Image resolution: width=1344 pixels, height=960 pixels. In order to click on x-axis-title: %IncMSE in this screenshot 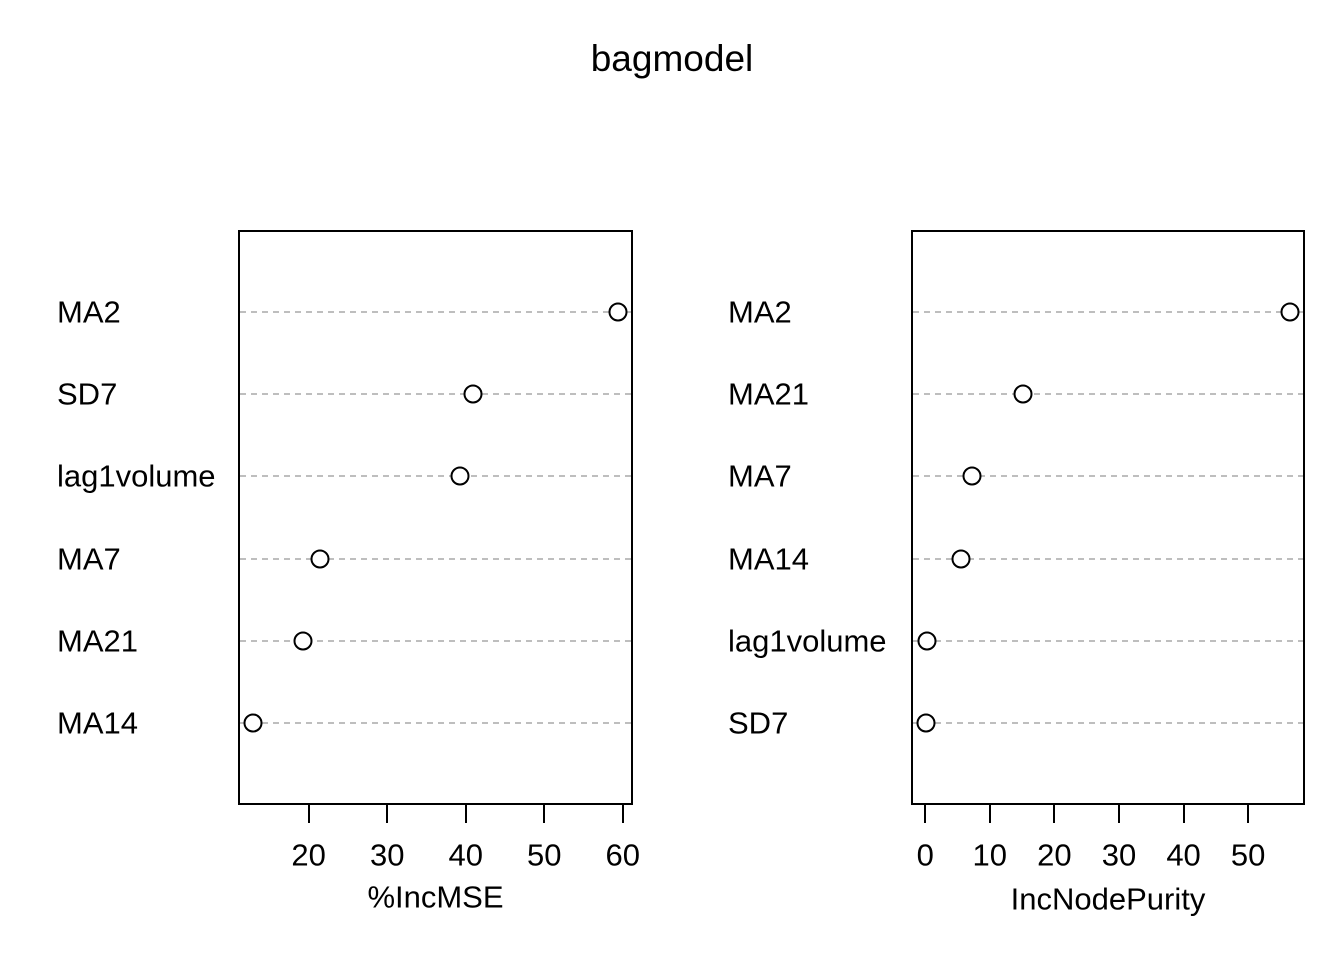, I will do `click(435, 897)`.